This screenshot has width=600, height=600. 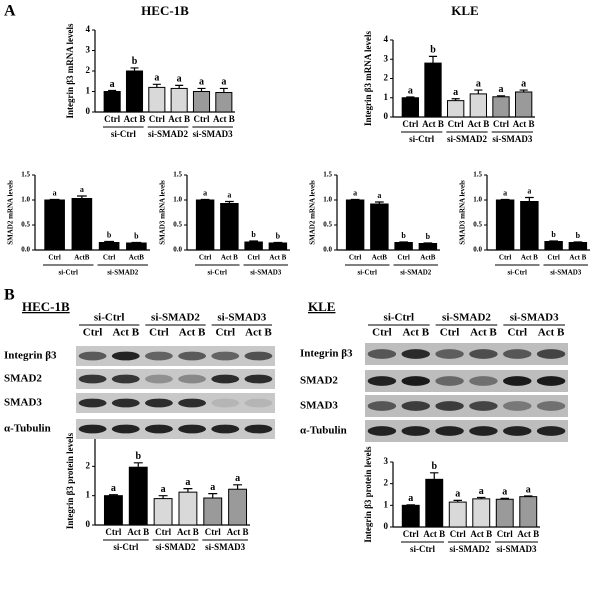 I want to click on group-label: si-SMAD3, so click(x=241, y=318).